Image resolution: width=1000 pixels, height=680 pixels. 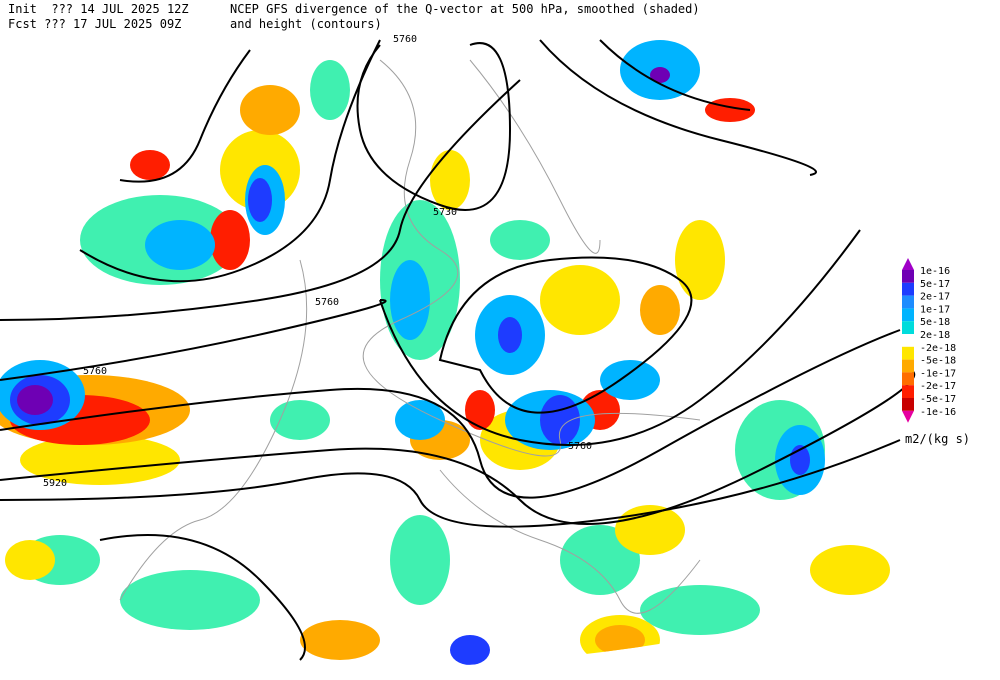 What do you see at coordinates (938, 348) in the screenshot?
I see `colorbar-label: -2e-18` at bounding box center [938, 348].